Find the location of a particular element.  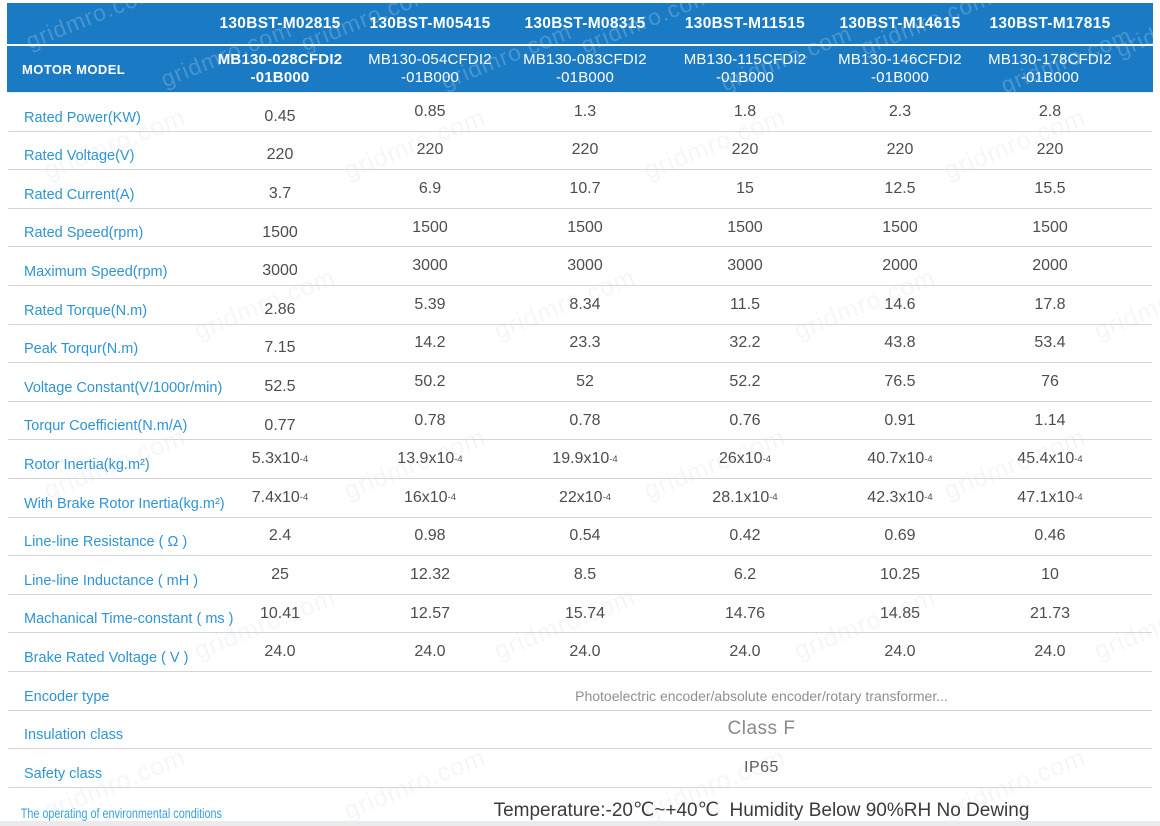

spec-row-label: Rotor Inertia(kg.m²) is located at coordinates (87, 464).